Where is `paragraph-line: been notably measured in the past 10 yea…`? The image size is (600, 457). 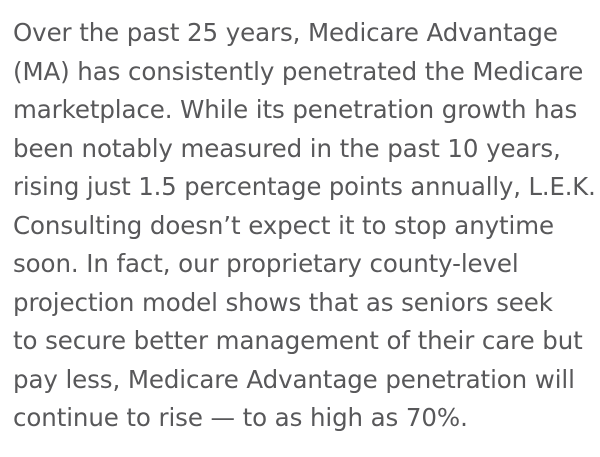
paragraph-line: been notably measured in the past 10 yea… is located at coordinates (287, 148).